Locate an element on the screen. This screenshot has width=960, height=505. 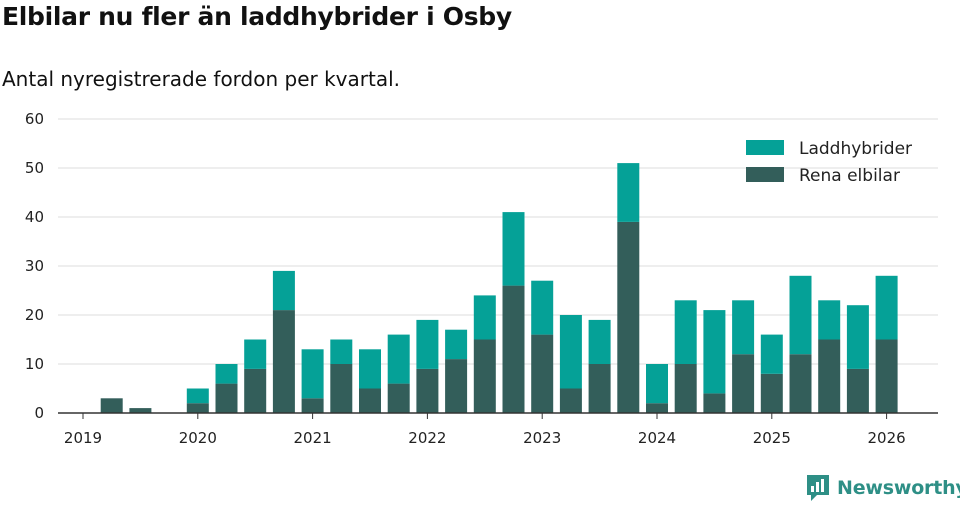
x-tick-label: 2023 is located at coordinates (542, 438).